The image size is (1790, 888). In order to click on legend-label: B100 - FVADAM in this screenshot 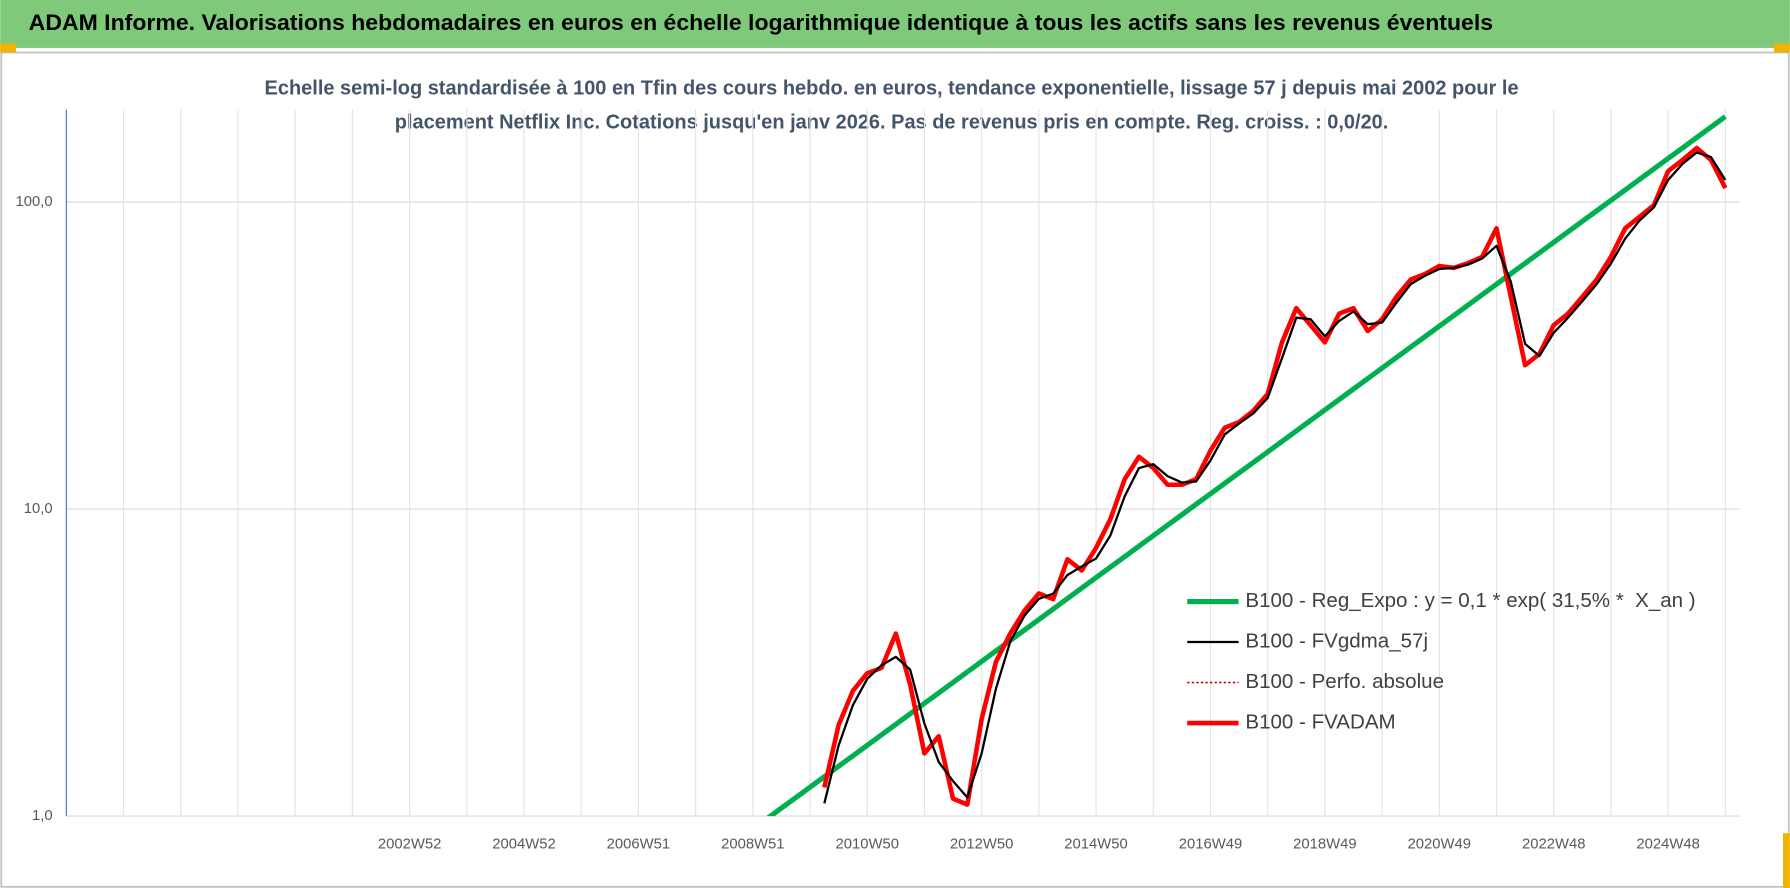, I will do `click(1320, 721)`.